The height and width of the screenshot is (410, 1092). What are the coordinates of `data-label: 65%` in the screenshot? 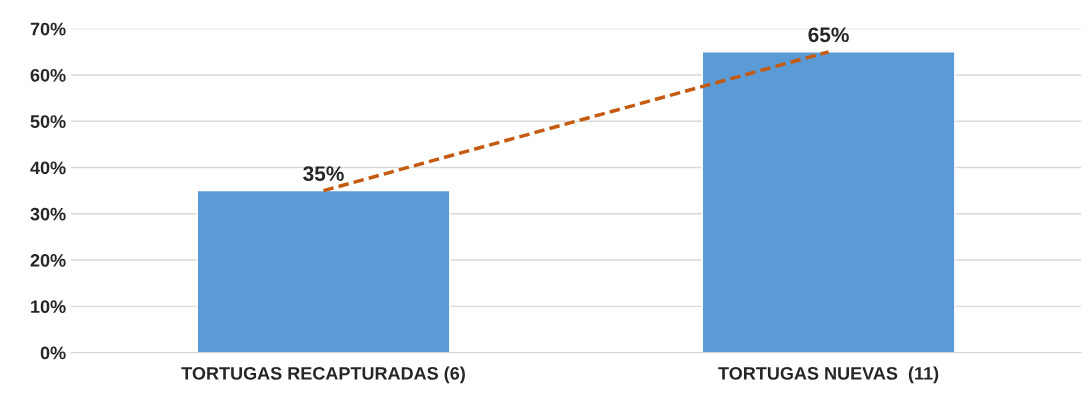 It's located at (828, 35).